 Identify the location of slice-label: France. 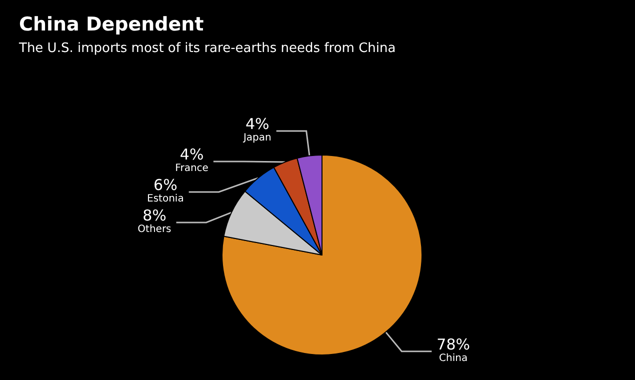
(191, 168).